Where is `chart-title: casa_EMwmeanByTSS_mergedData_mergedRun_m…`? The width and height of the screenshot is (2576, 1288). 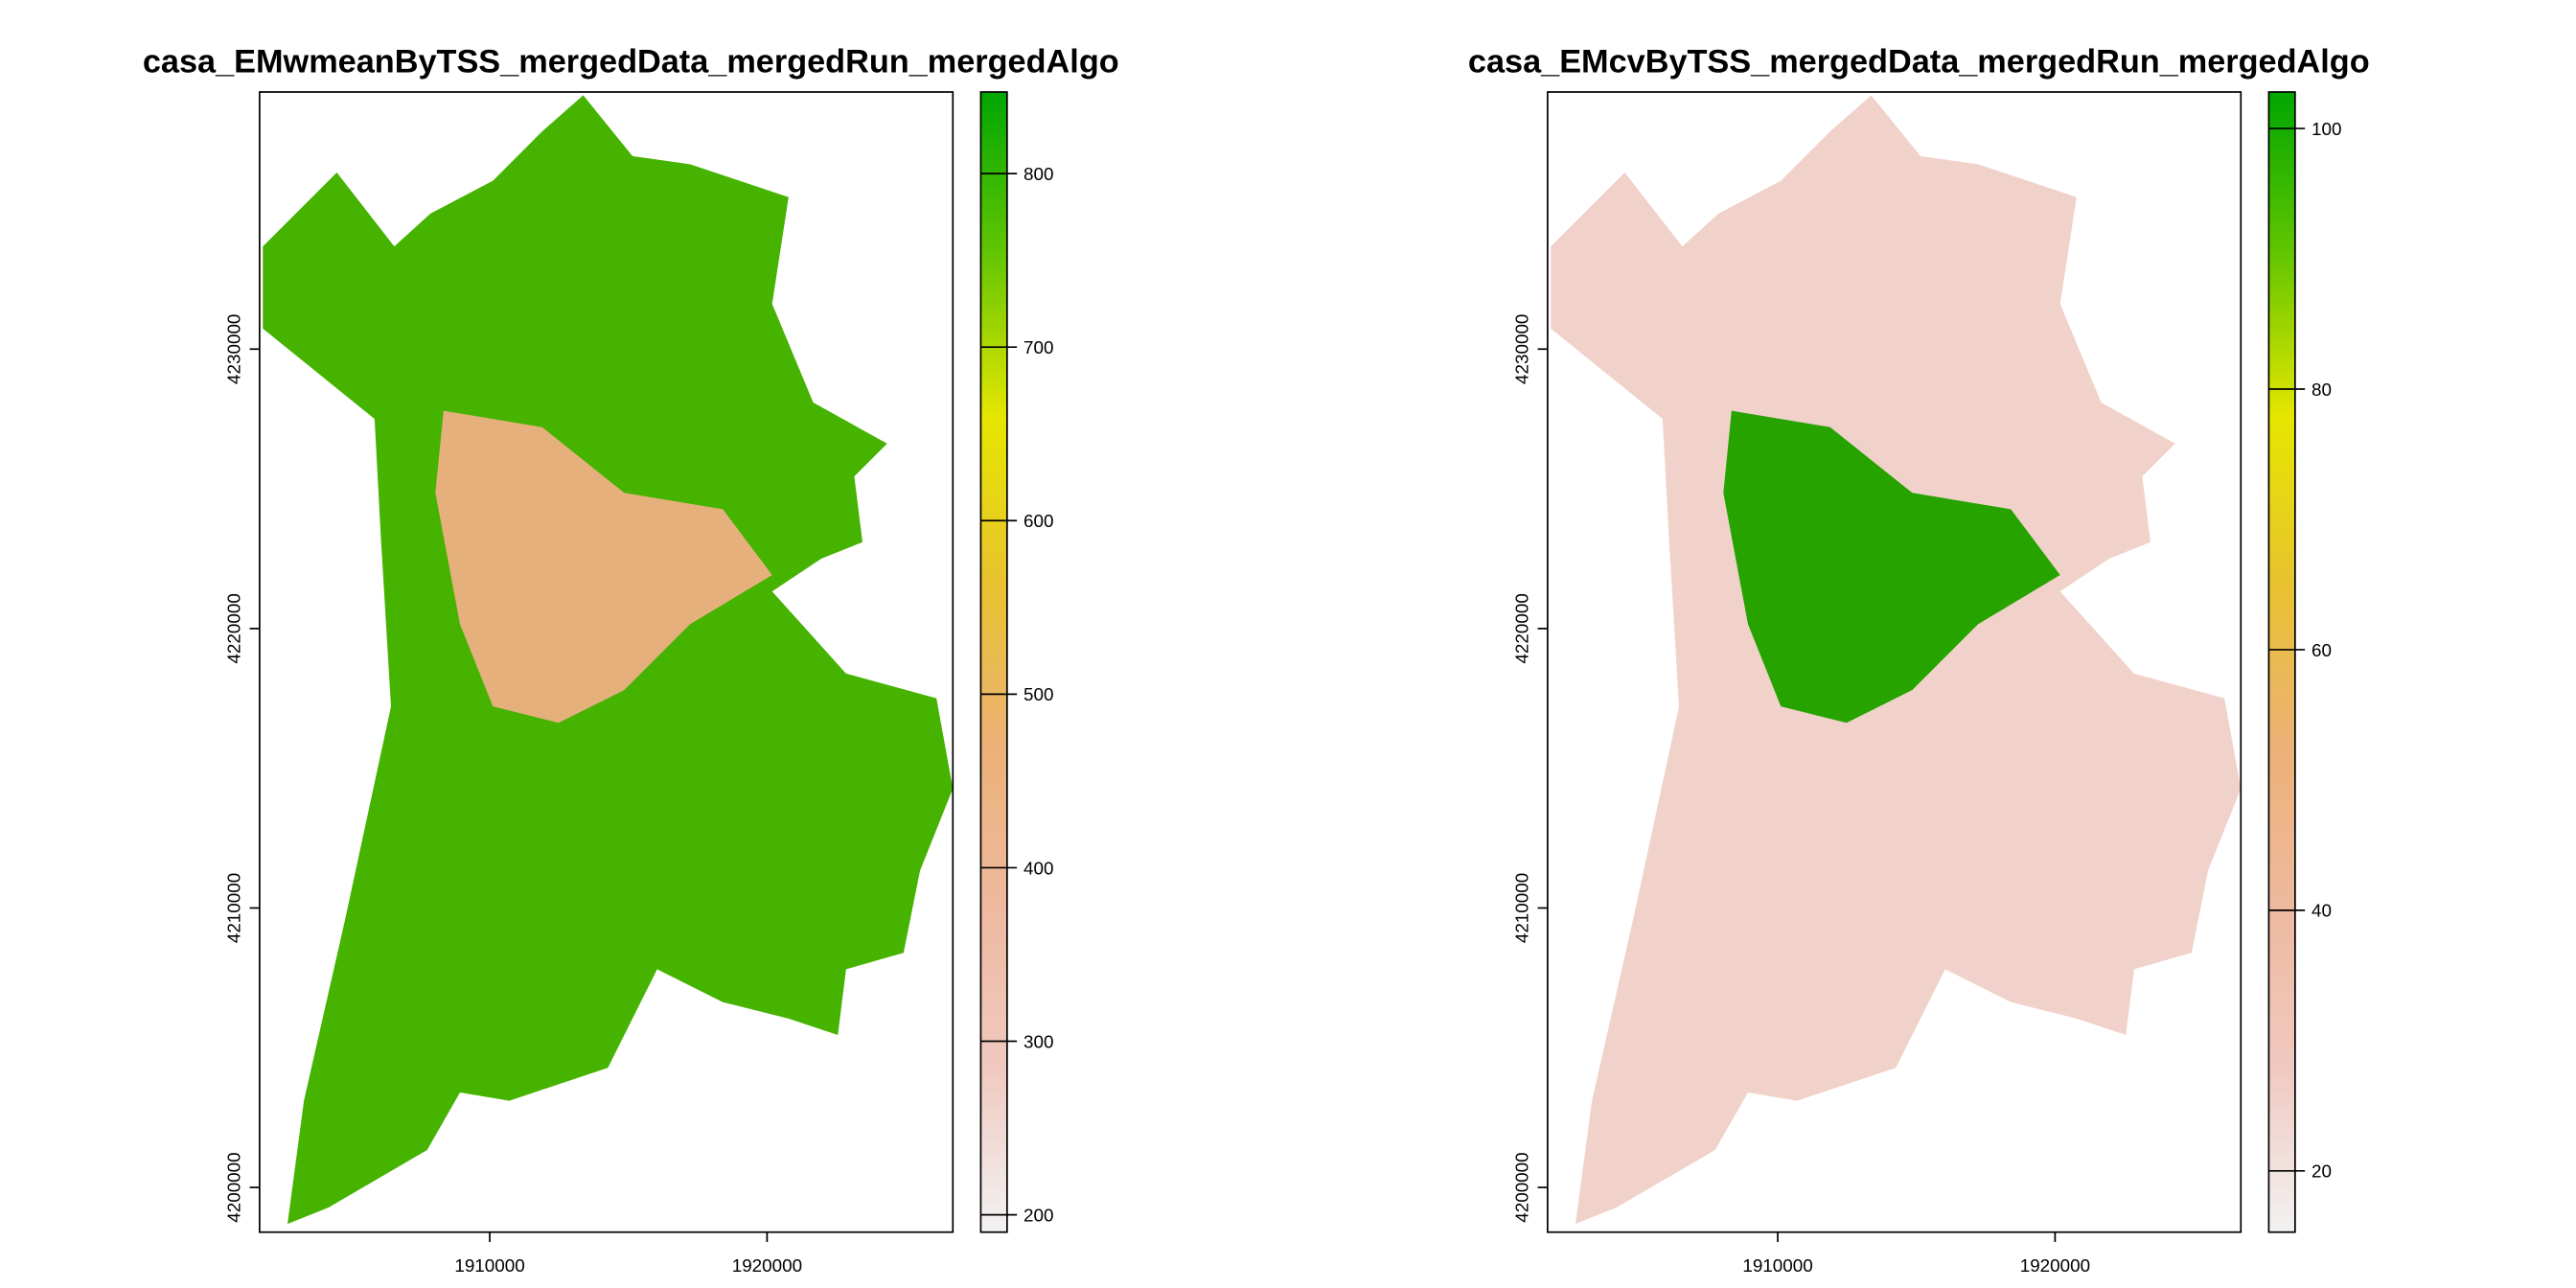 chart-title: casa_EMwmeanByTSS_mergedData_mergedRun_m… is located at coordinates (631, 62).